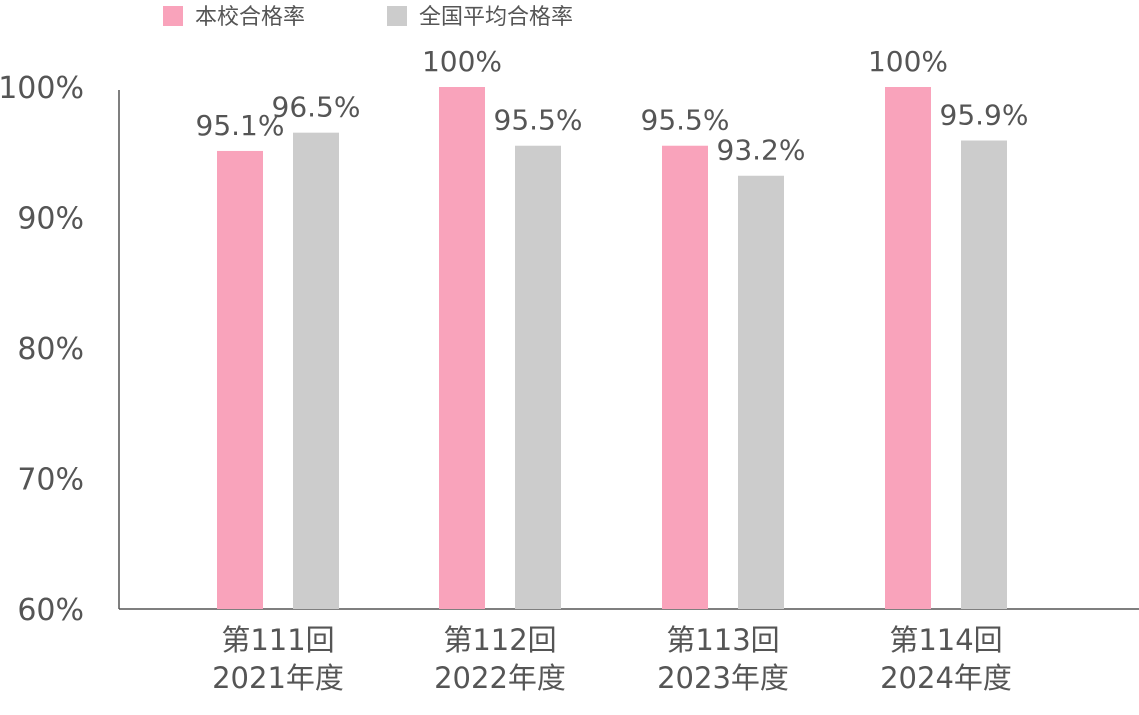  Describe the element at coordinates (500, 659) in the screenshot. I see `x-tick-label: 第112回 2022年度` at that location.